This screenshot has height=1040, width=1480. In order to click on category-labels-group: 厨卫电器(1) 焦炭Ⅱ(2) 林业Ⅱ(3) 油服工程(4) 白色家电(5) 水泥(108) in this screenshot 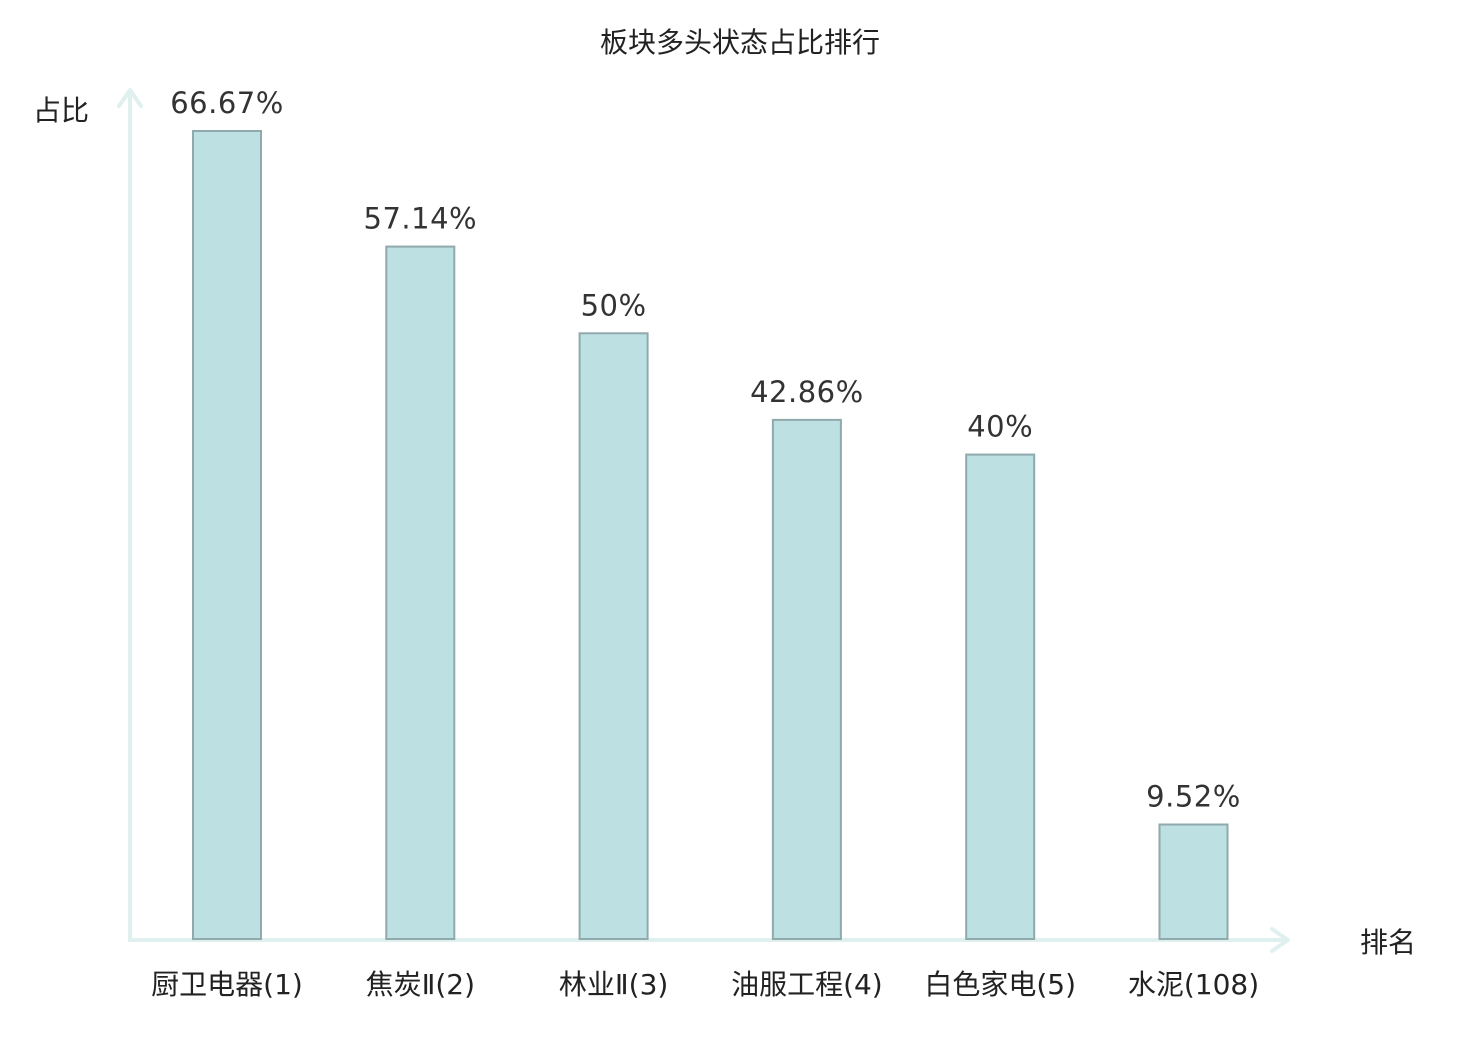, I will do `click(705, 984)`.